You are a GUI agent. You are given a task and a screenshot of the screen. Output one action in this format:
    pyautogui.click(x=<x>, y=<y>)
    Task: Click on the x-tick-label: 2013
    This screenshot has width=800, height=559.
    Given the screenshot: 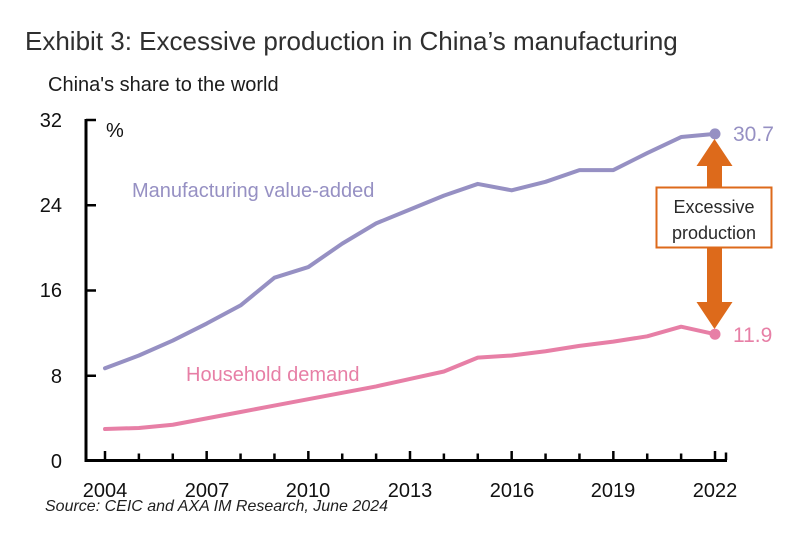 What is the action you would take?
    pyautogui.click(x=410, y=491)
    